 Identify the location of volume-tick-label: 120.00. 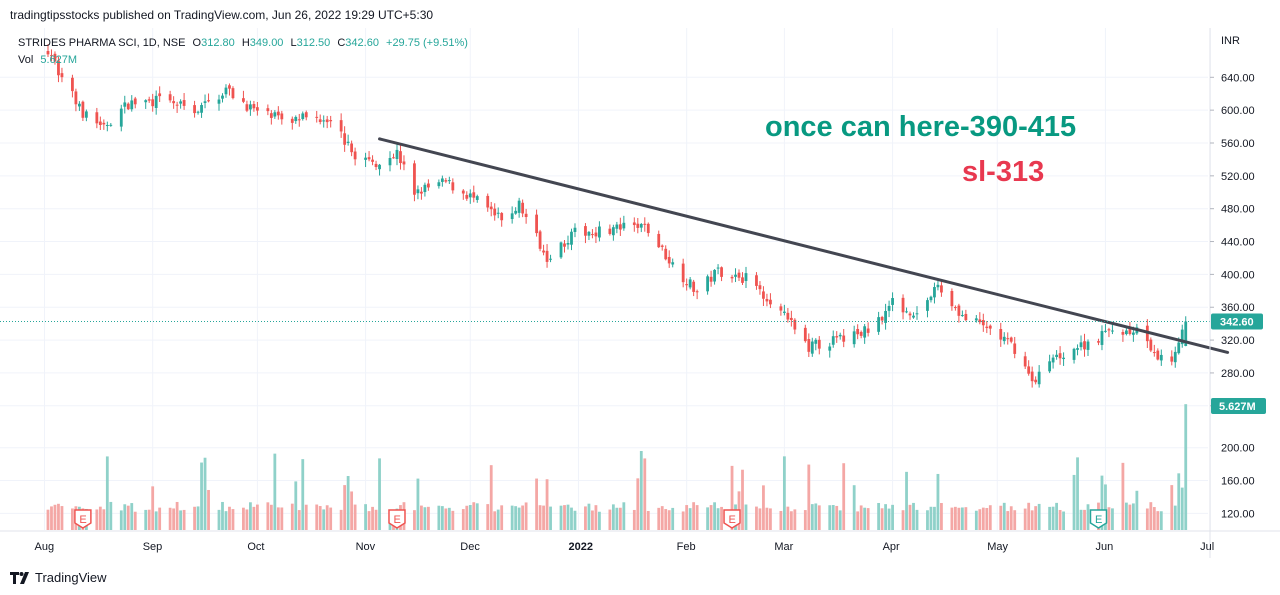
(1238, 514).